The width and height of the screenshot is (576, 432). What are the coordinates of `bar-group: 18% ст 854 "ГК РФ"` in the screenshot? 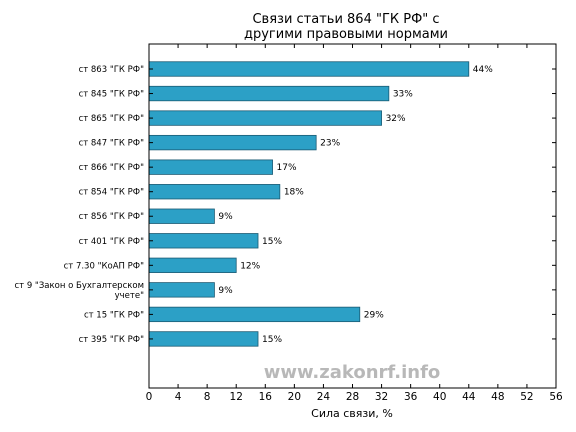 It's located at (317, 192).